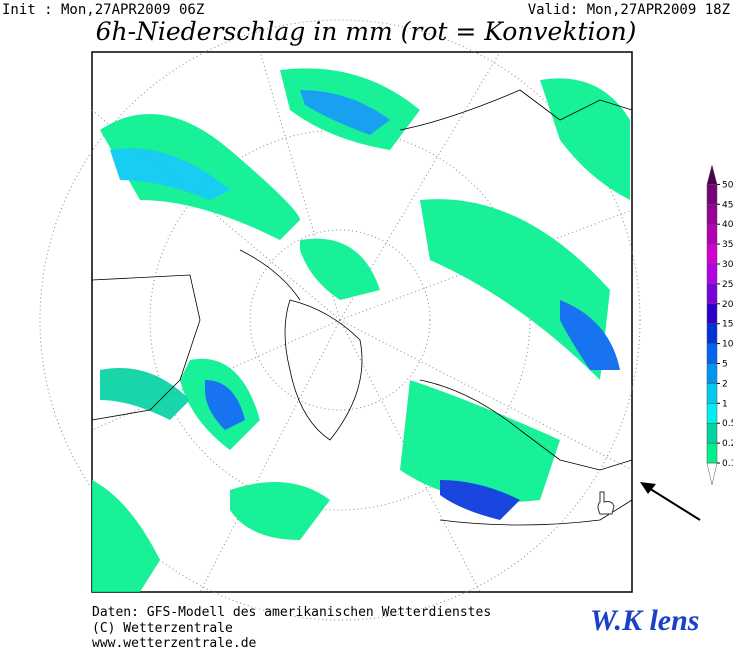  I want to click on colorbar-label: 30, so click(727, 265).